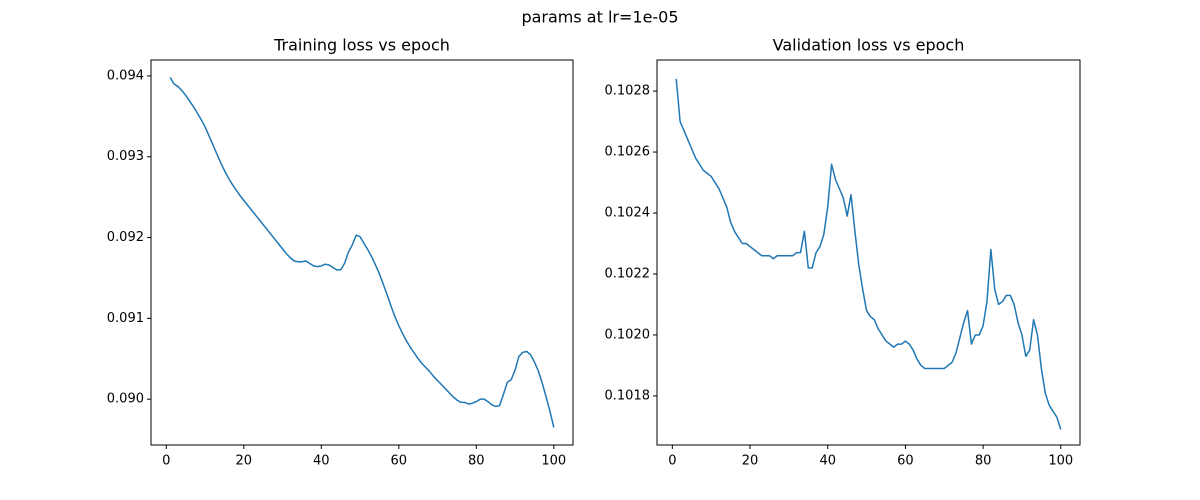 This screenshot has height=500, width=1200. Describe the element at coordinates (125, 75) in the screenshot. I see `y-tick-label: 0.094` at that location.